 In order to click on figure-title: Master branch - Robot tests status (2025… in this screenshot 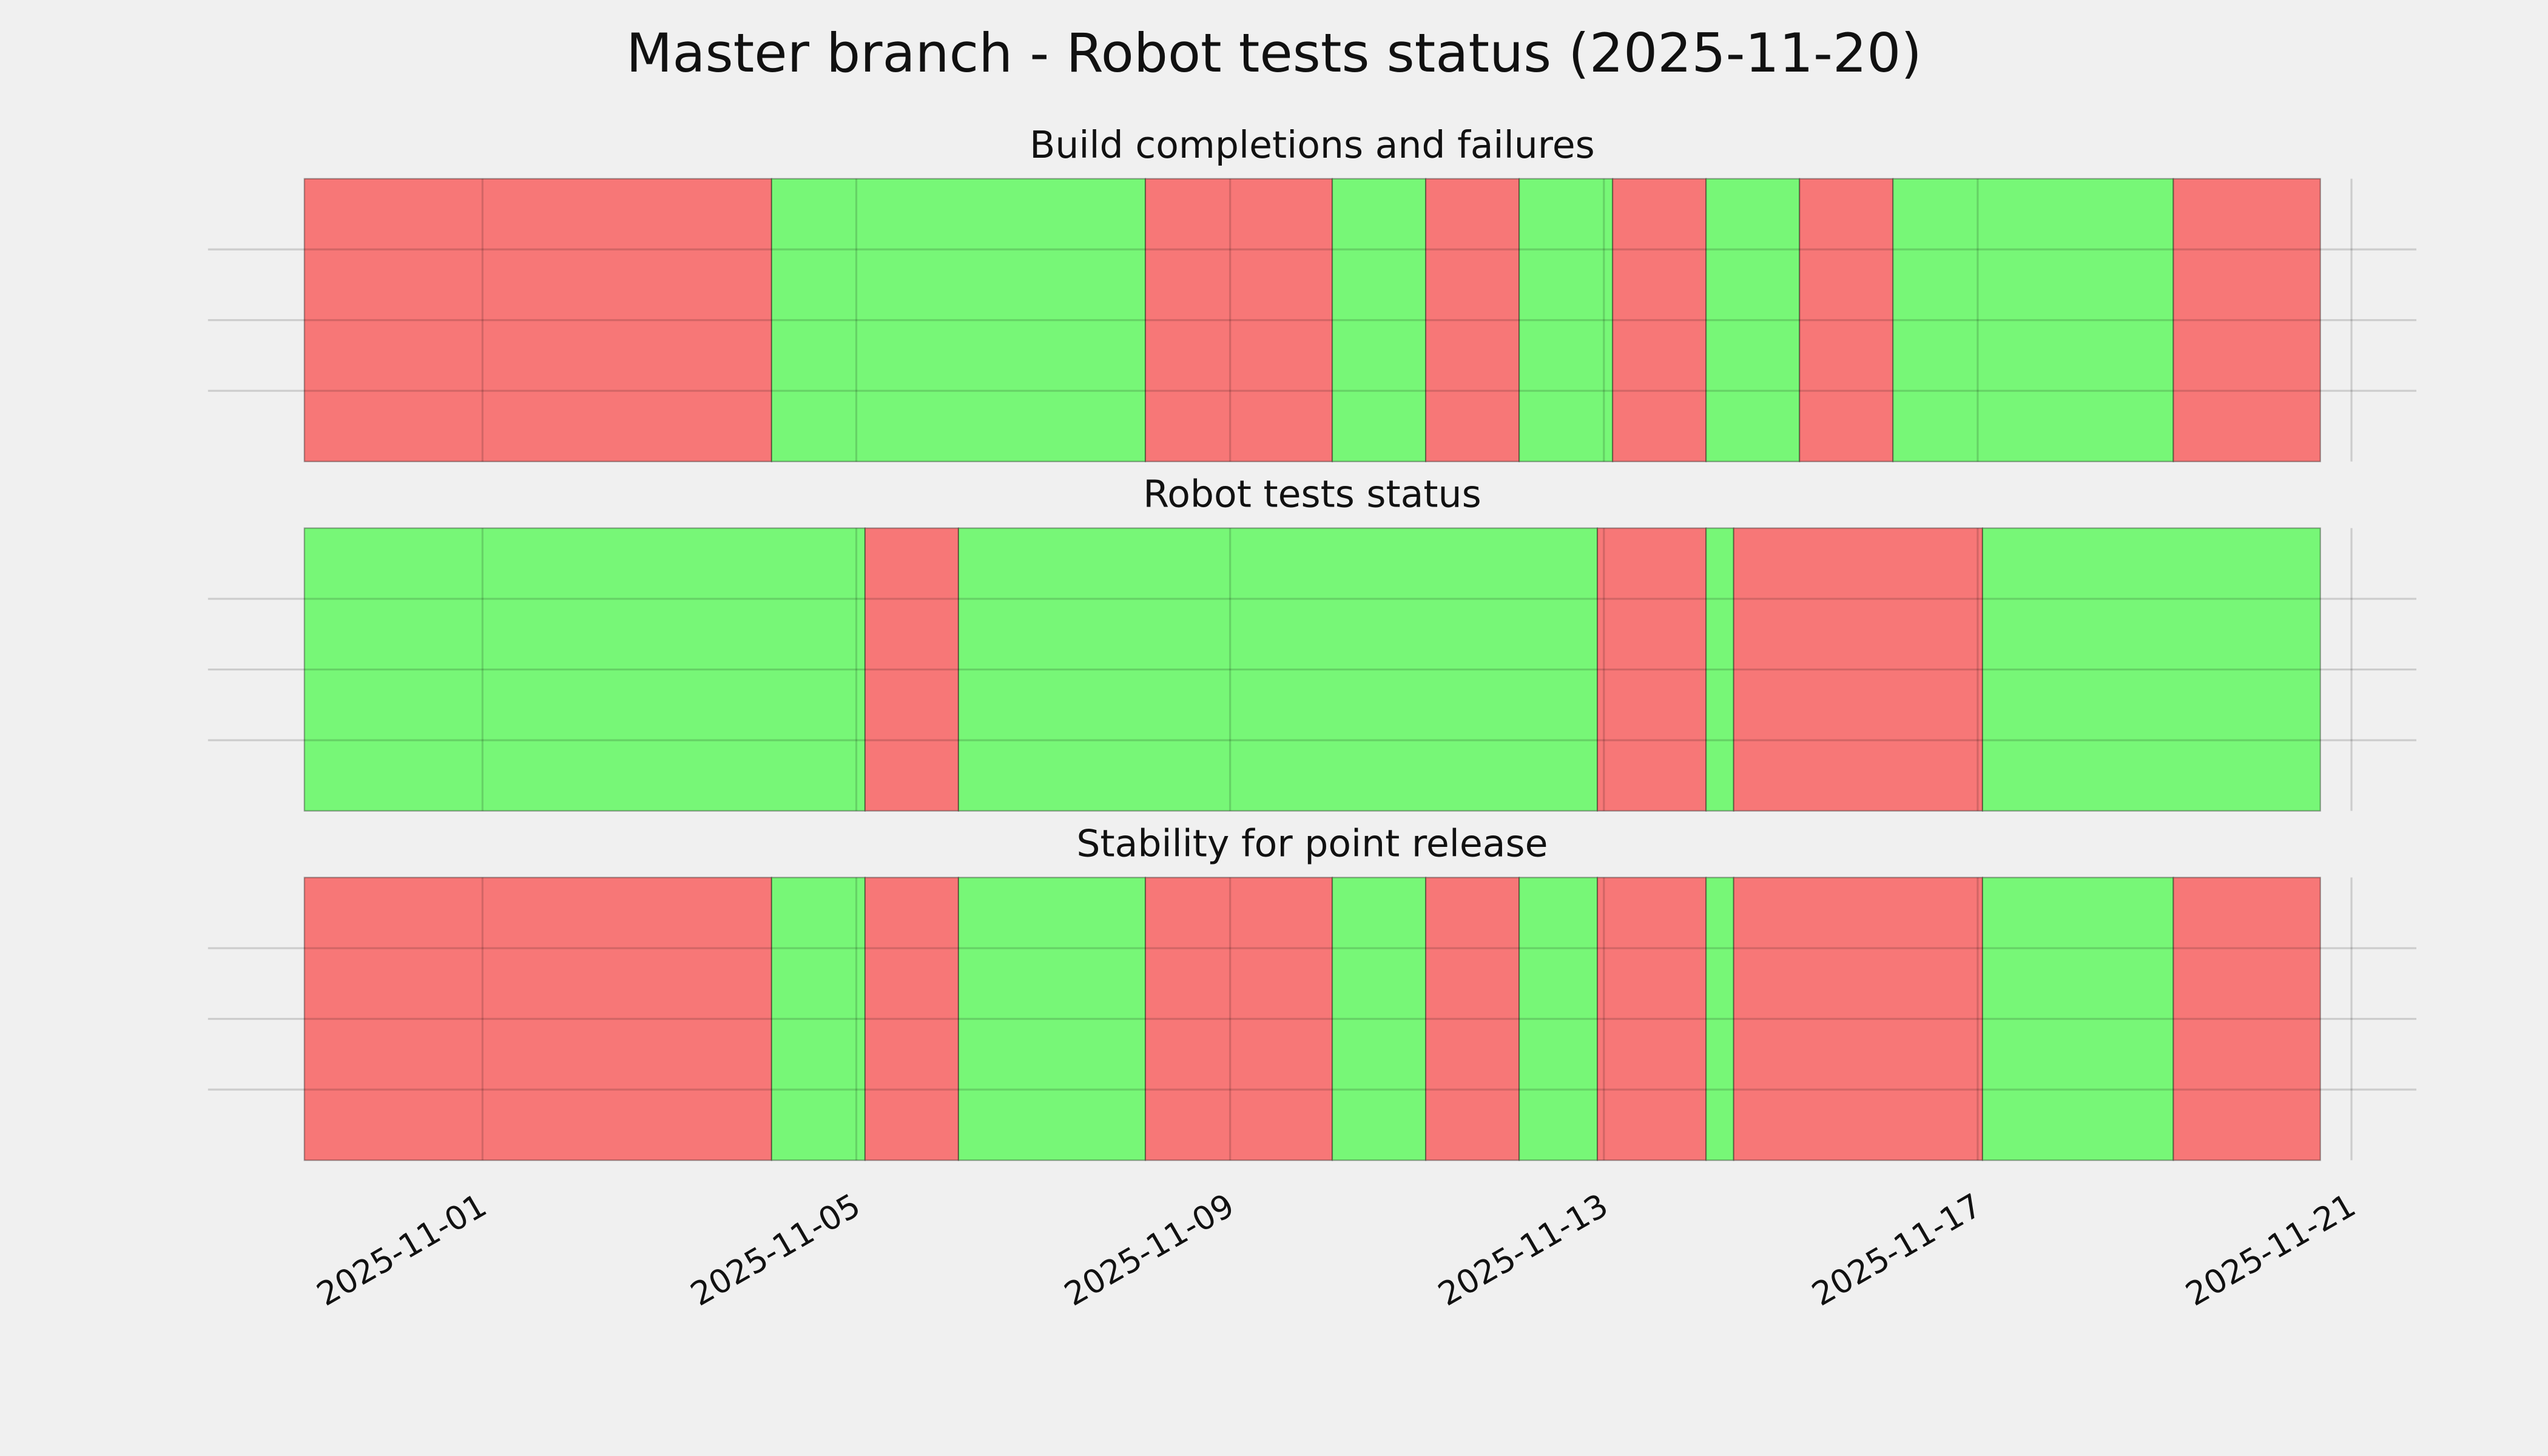, I will do `click(1274, 53)`.